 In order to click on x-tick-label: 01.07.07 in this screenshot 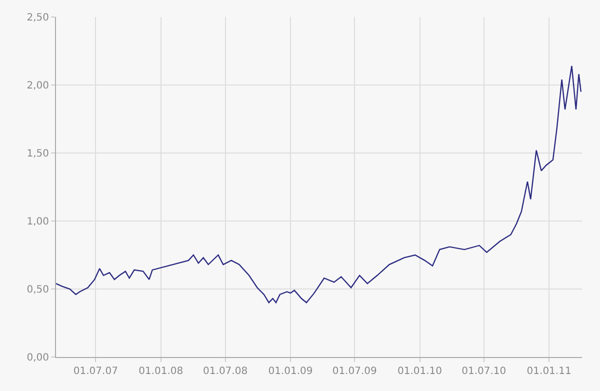, I will do `click(95, 371)`.